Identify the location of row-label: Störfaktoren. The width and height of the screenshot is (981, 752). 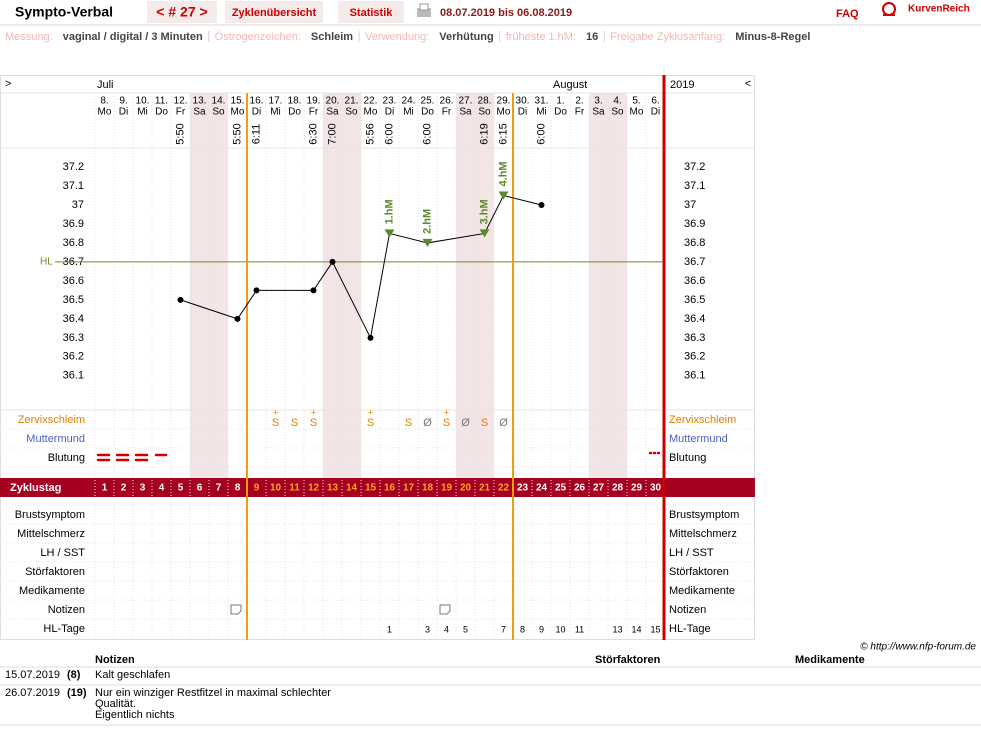
(55, 572).